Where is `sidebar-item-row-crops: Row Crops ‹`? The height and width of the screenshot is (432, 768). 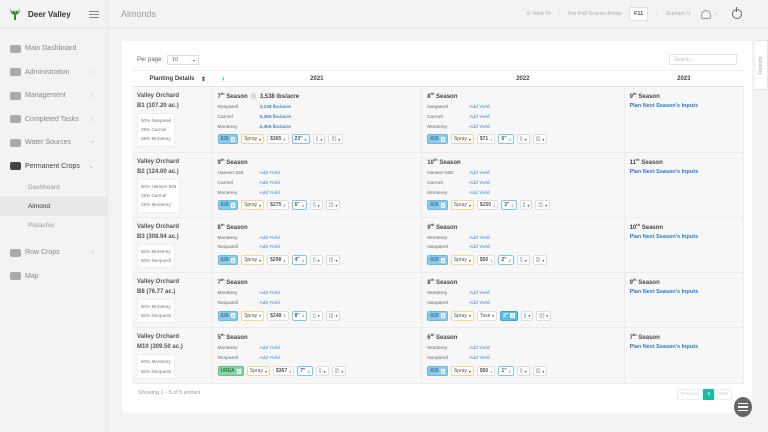 sidebar-item-row-crops: Row Crops ‹ is located at coordinates (53, 253).